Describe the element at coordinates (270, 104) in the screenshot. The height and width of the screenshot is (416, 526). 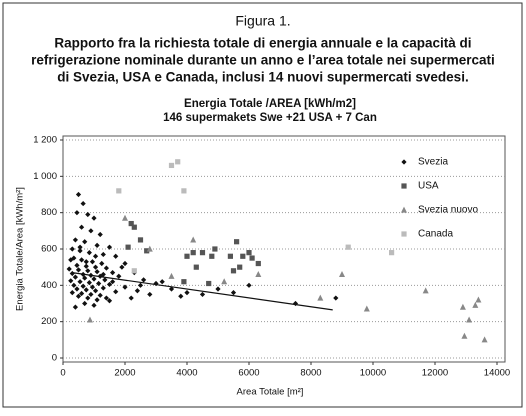
I see `chart-title: Energia Totale /AREA [kWh/m2]` at that location.